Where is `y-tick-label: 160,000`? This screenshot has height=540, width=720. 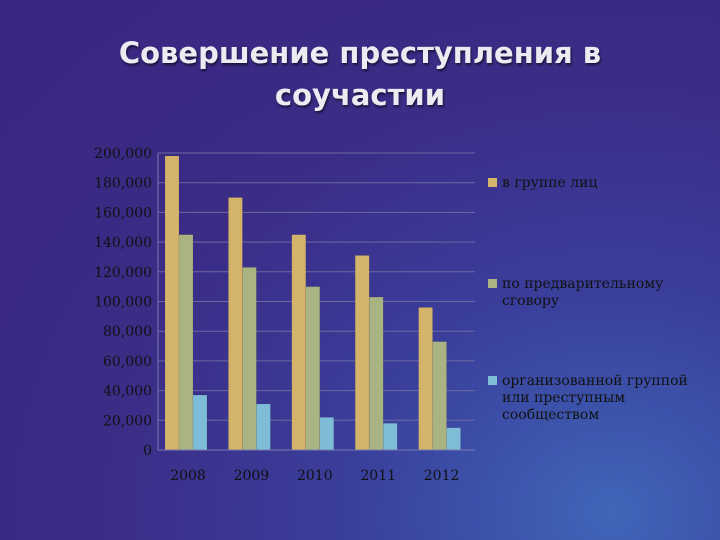 y-tick-label: 160,000 is located at coordinates (123, 213).